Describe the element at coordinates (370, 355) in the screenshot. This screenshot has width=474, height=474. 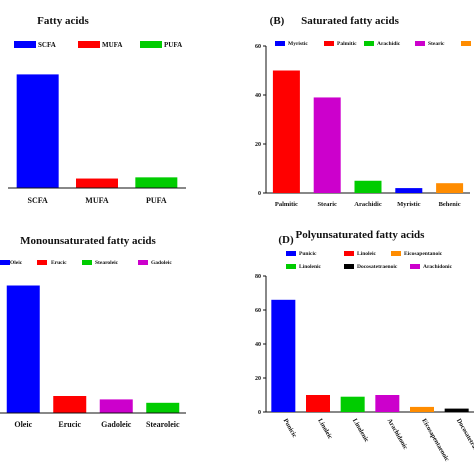
I see `panel-d-bars` at that location.